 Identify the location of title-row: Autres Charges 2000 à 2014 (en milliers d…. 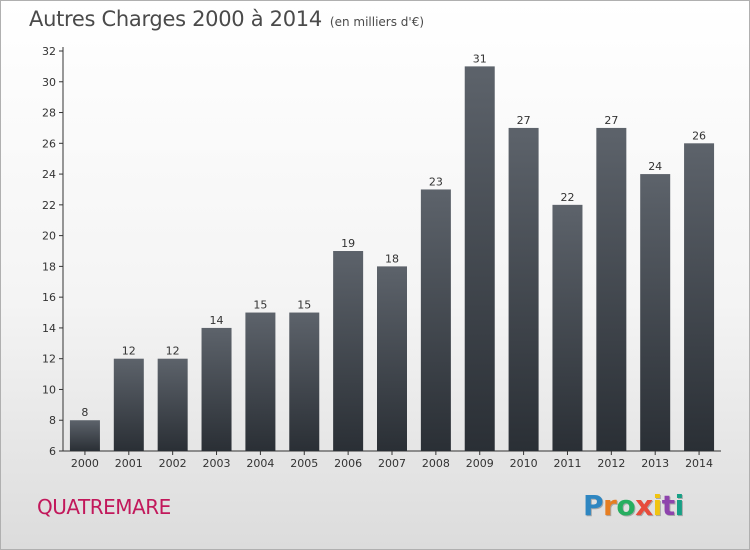
(226, 19).